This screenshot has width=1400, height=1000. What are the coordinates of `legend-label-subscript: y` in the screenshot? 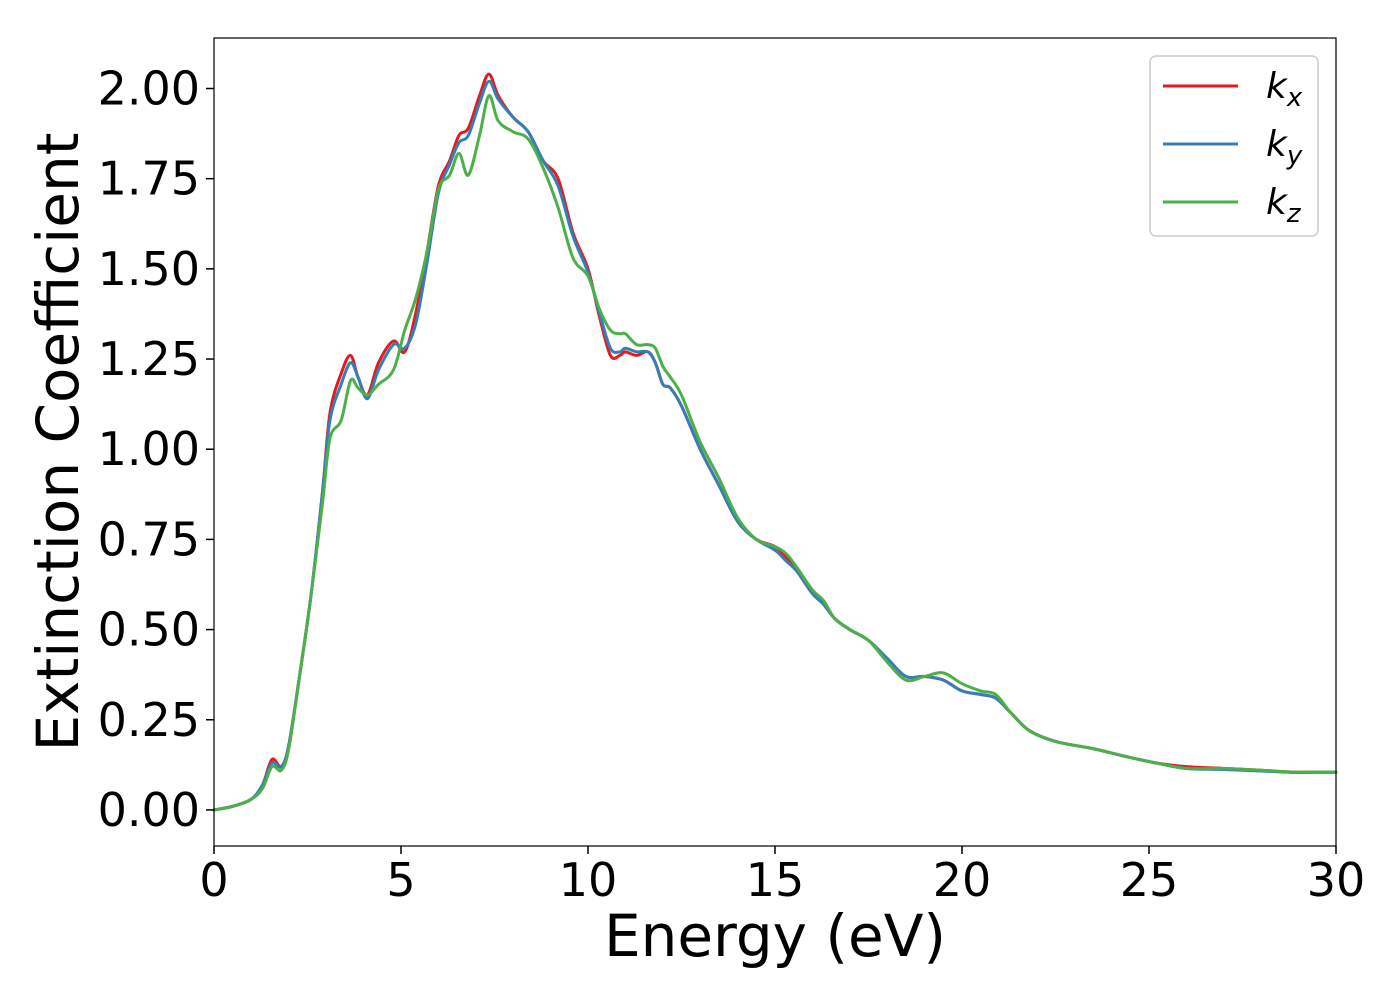 It's located at (1294, 156).